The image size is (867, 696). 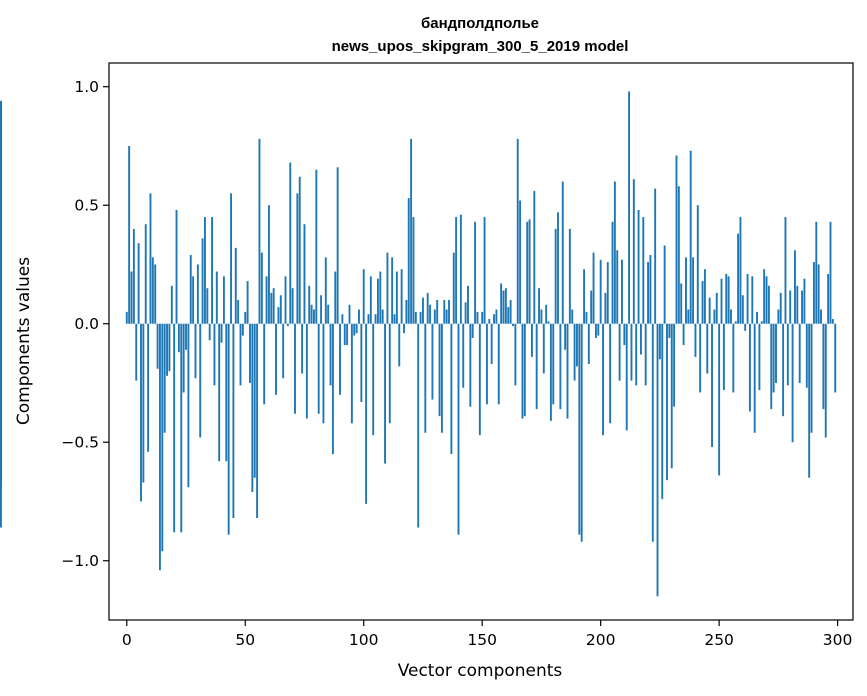 I want to click on x-tick-label: 100, so click(x=364, y=640).